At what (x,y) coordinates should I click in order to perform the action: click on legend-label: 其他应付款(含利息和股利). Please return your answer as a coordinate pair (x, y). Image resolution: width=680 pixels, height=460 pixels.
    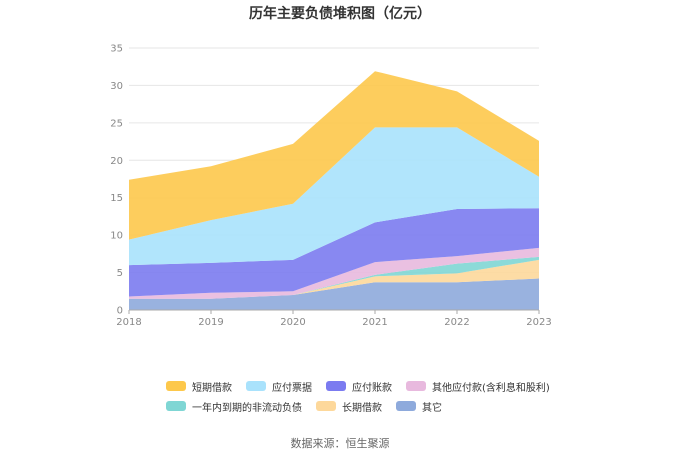
    Looking at the image, I should click on (491, 388).